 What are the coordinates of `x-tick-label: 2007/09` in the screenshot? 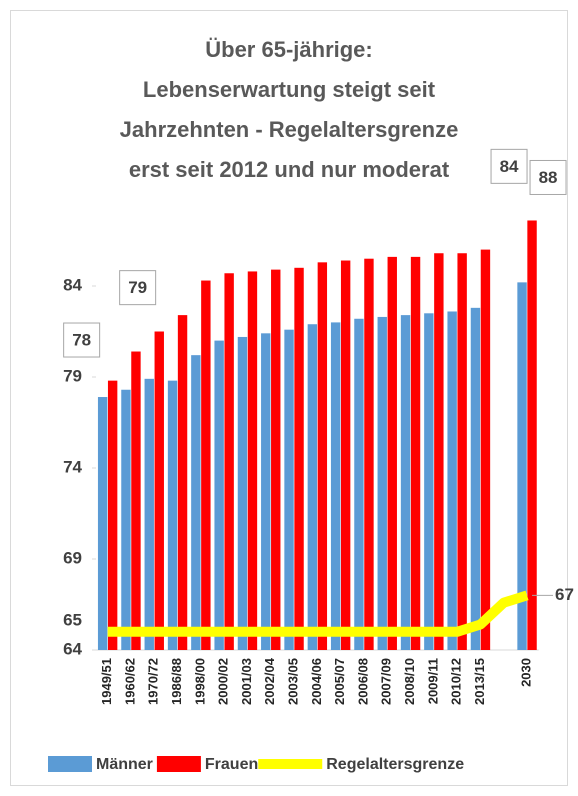 It's located at (386, 681).